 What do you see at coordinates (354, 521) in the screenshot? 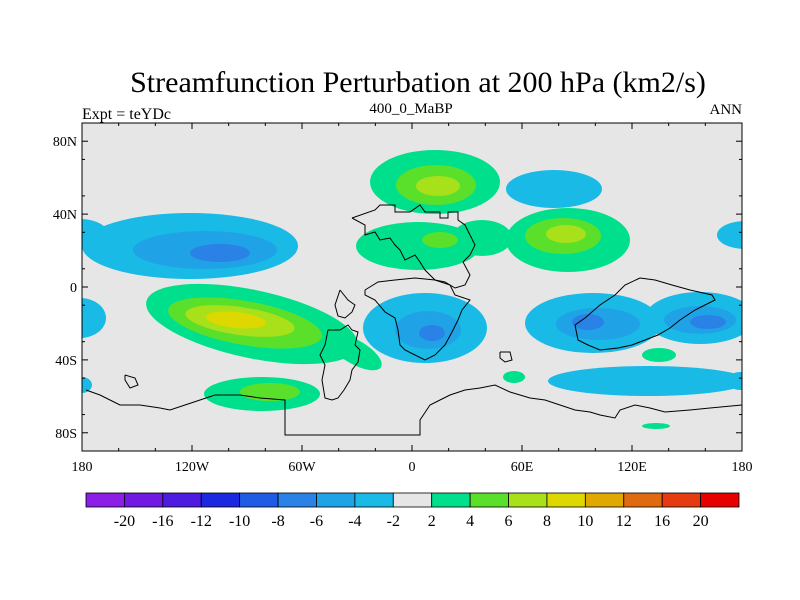
I see `colorbar-label: -4` at bounding box center [354, 521].